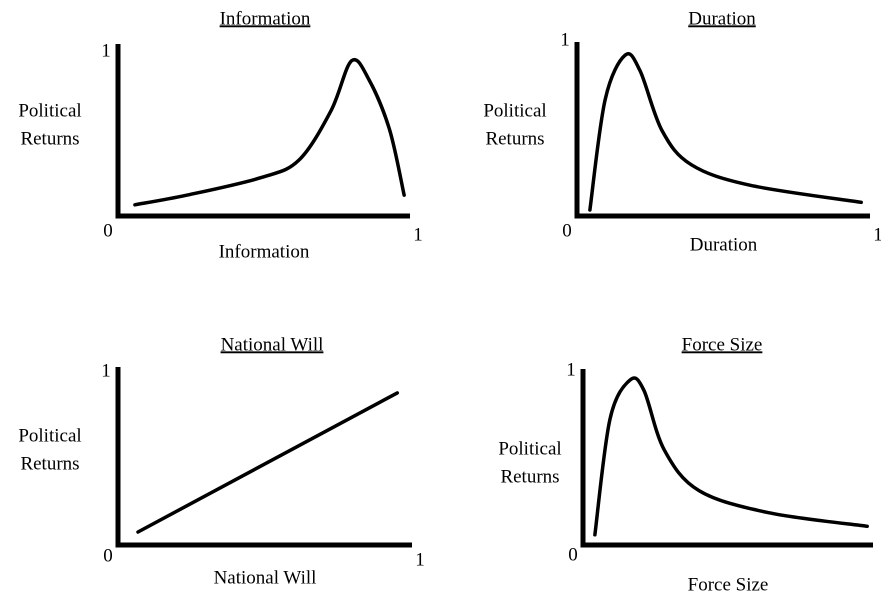  What do you see at coordinates (722, 18) in the screenshot?
I see `chart-title: Duration` at bounding box center [722, 18].